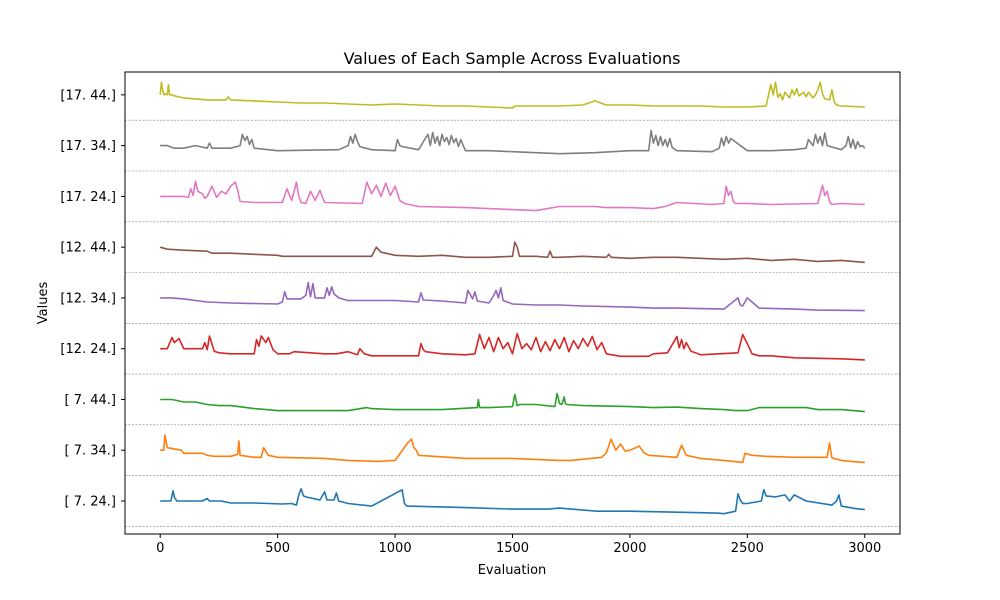  What do you see at coordinates (88, 248) in the screenshot?
I see `y-tick-label-5: [12. 44.]` at bounding box center [88, 248].